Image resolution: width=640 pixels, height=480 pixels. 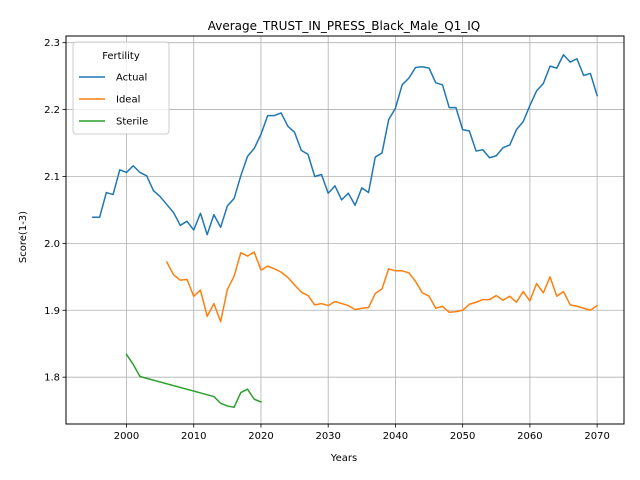 I want to click on series-line-sterile, so click(x=193, y=381).